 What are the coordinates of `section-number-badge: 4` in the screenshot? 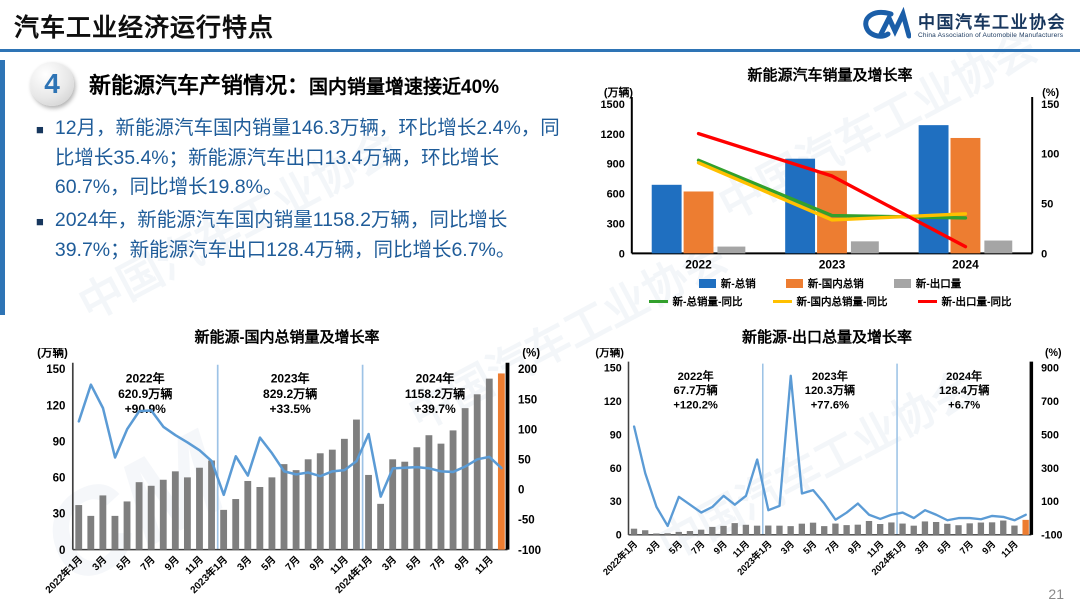 It's located at (52, 84).